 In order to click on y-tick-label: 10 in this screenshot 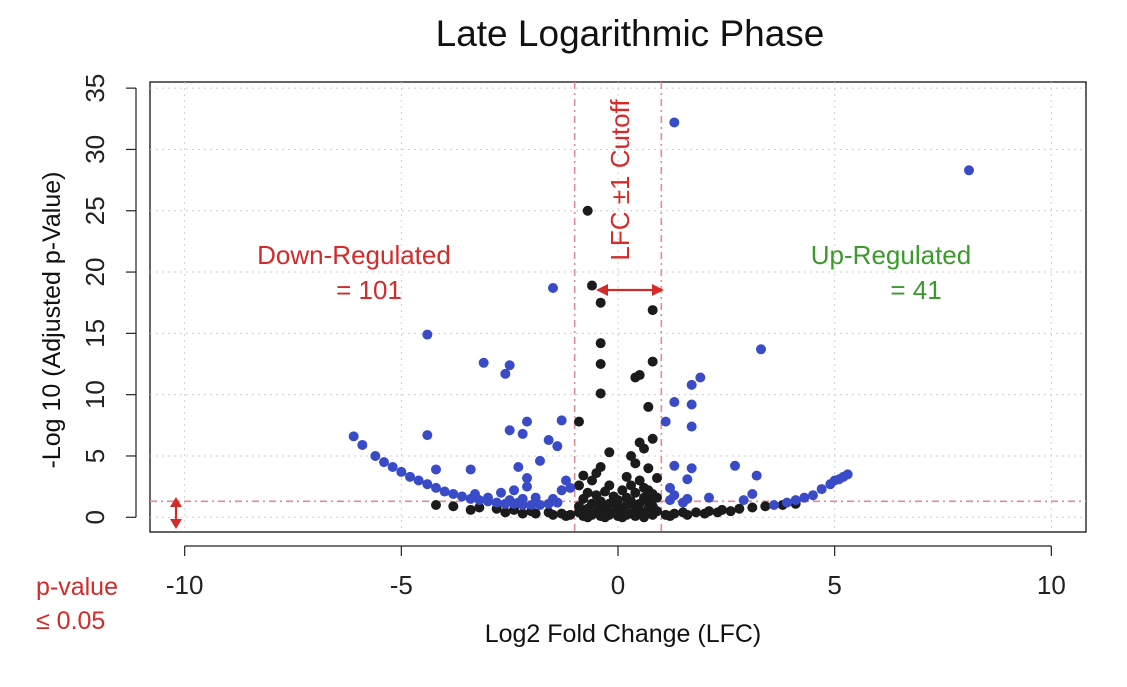, I will do `click(95, 394)`.